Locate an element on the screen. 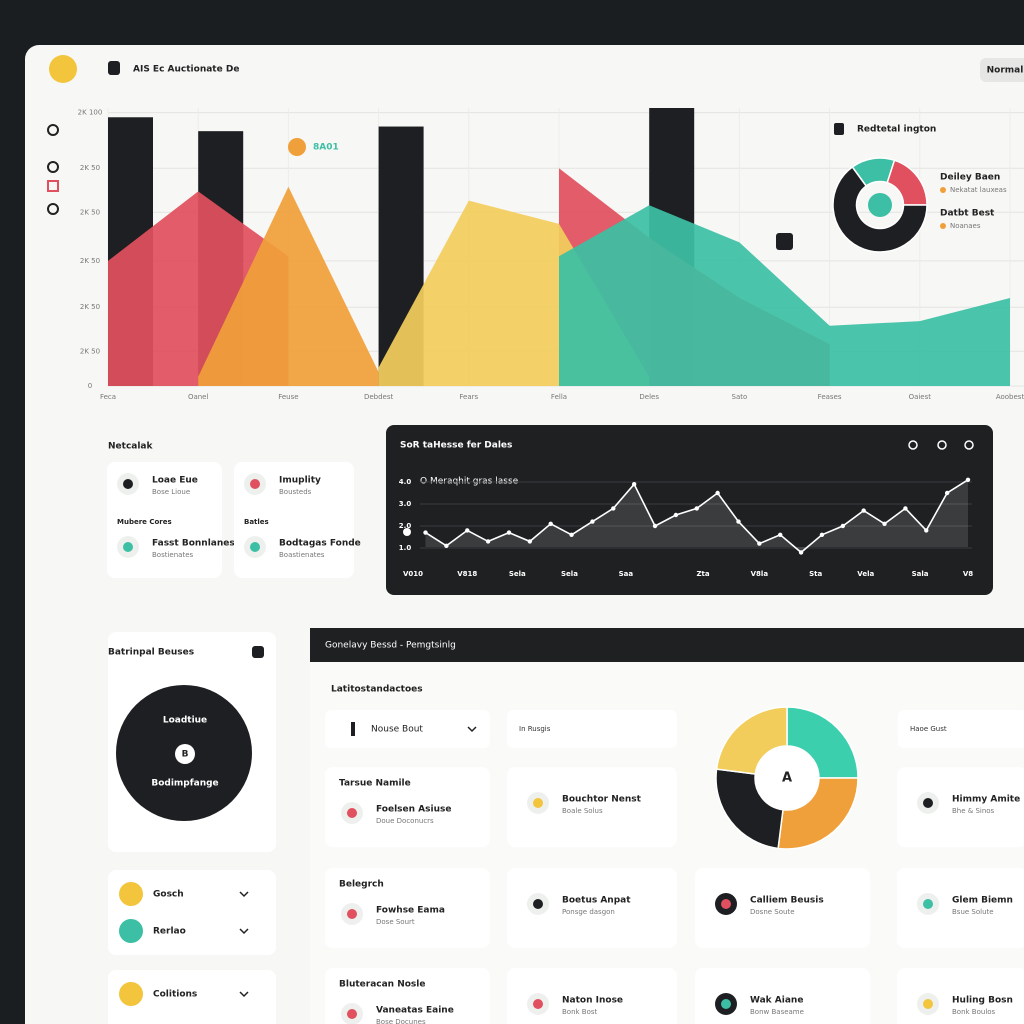 The height and width of the screenshot is (1024, 1024). item-name: Fowhse Eama is located at coordinates (410, 911).